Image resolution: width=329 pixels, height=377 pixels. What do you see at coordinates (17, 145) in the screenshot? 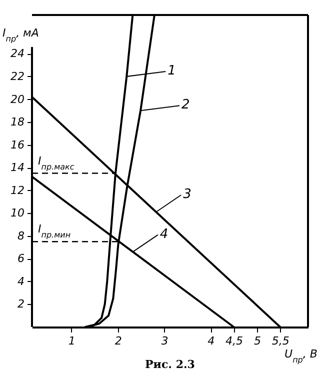
I see `y-tick-label: 16` at bounding box center [17, 145].